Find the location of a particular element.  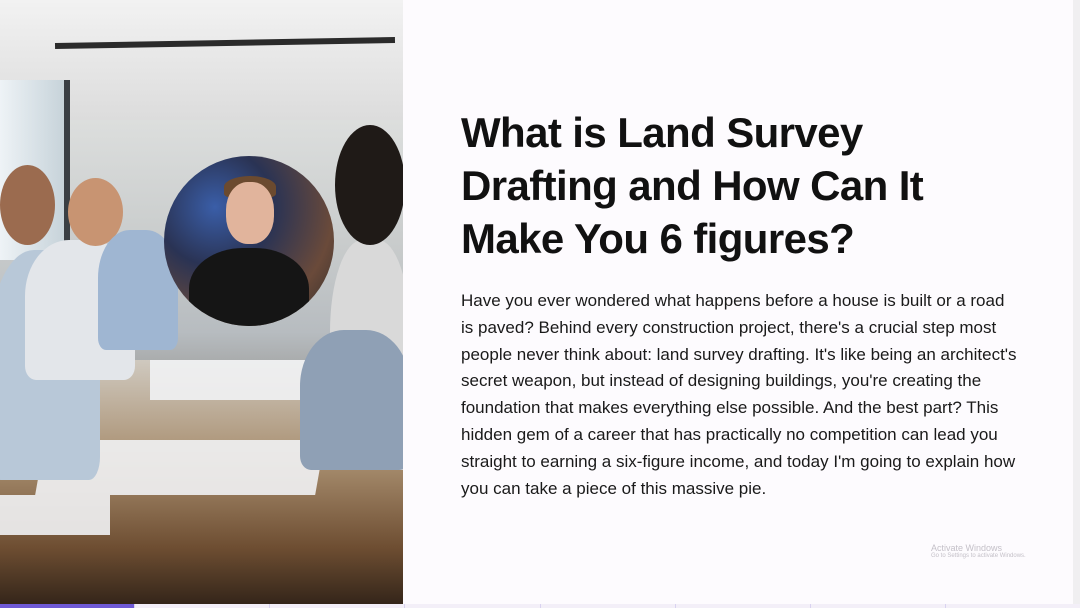

presenter-shirt is located at coordinates (249, 287).